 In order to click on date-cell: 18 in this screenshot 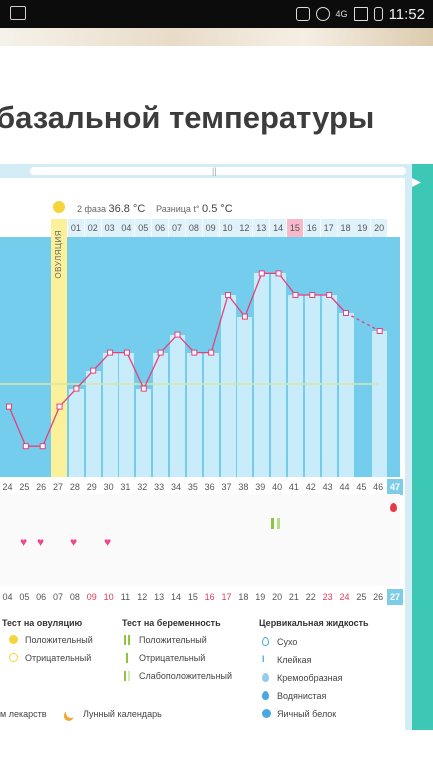, I will do `click(243, 597)`.